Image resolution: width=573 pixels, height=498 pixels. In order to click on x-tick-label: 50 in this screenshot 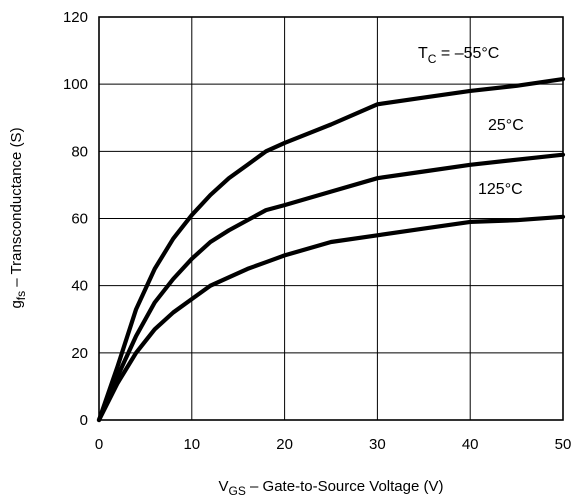, I will do `click(563, 444)`.